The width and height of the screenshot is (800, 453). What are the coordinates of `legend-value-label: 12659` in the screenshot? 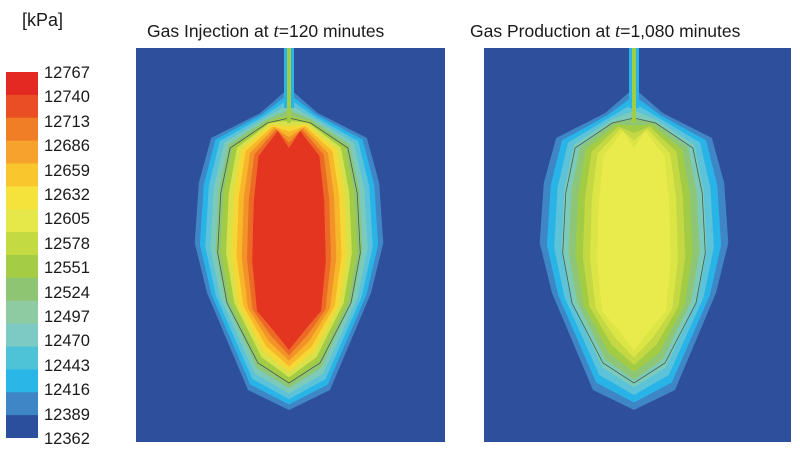 It's located at (67, 170).